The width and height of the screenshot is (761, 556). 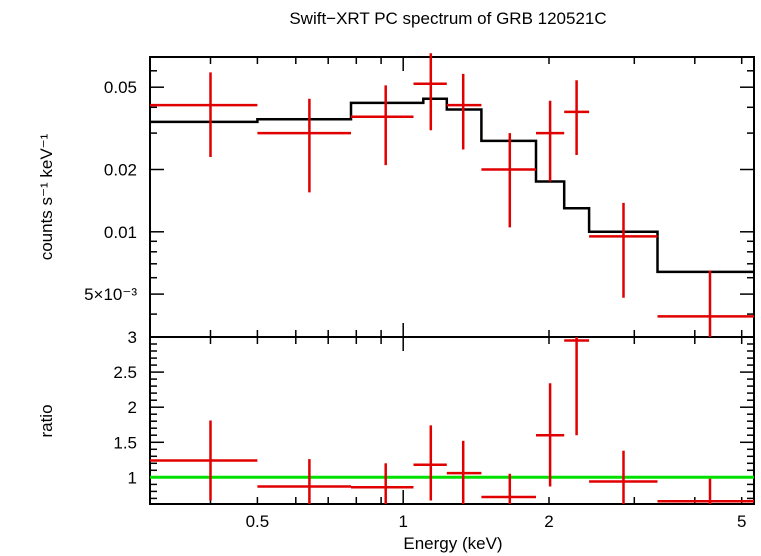 I want to click on chart-title: Swift−XRT PC spectrum of GRB 120521C, so click(x=447, y=18).